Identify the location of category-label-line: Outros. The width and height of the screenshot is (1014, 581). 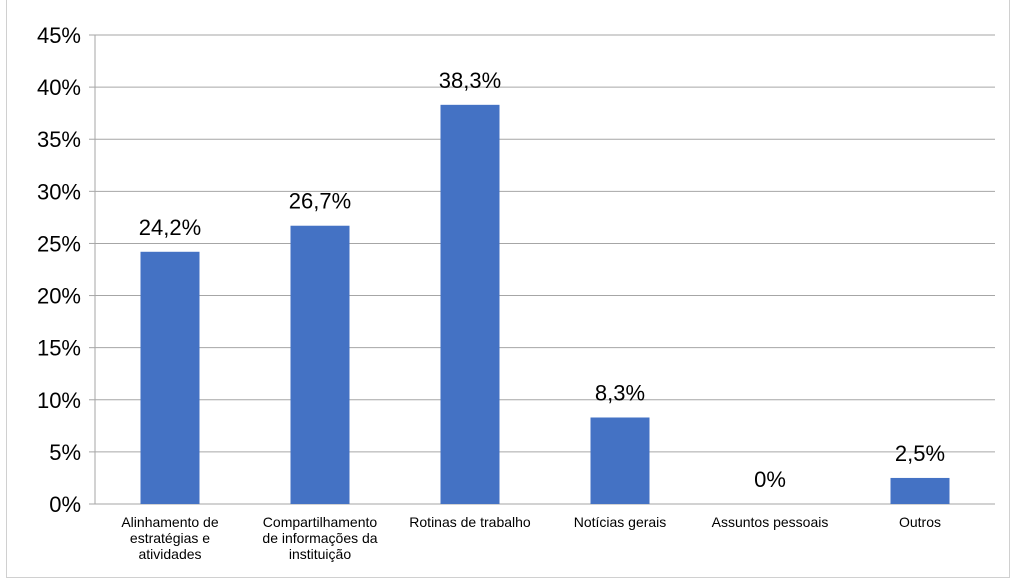
(920, 522).